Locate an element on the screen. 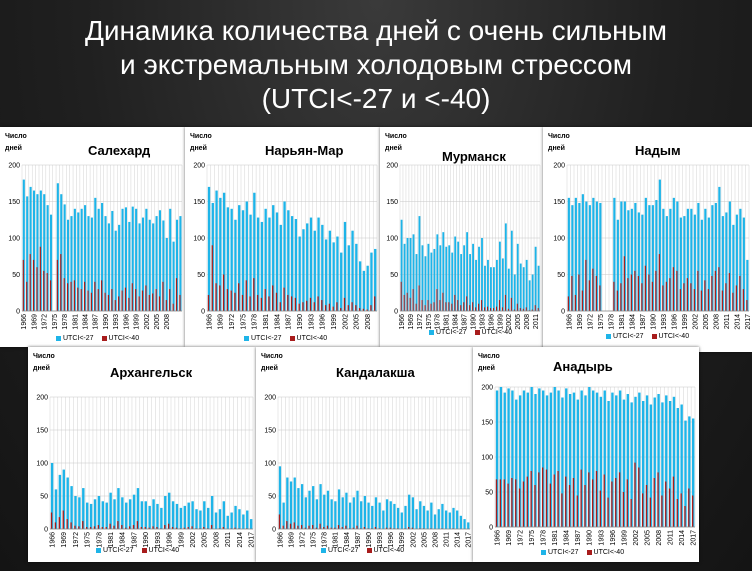 The height and width of the screenshot is (571, 752). legend-label: UTCI<-40 is located at coordinates (389, 550).